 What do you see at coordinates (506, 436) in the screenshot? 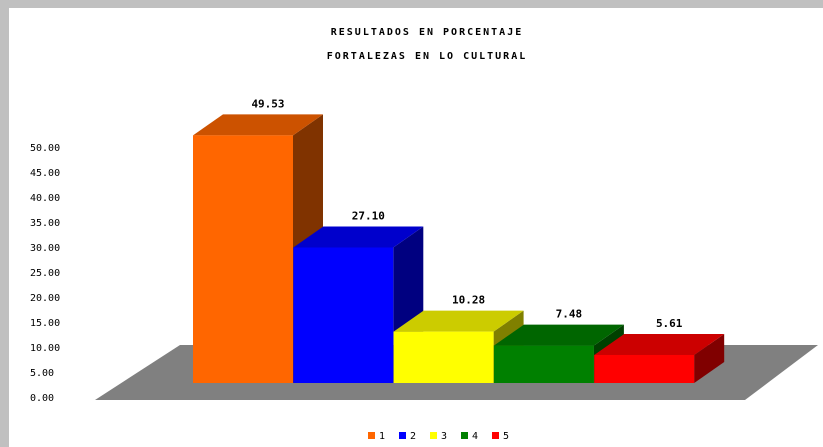
I see `legend-label: 5` at bounding box center [506, 436].